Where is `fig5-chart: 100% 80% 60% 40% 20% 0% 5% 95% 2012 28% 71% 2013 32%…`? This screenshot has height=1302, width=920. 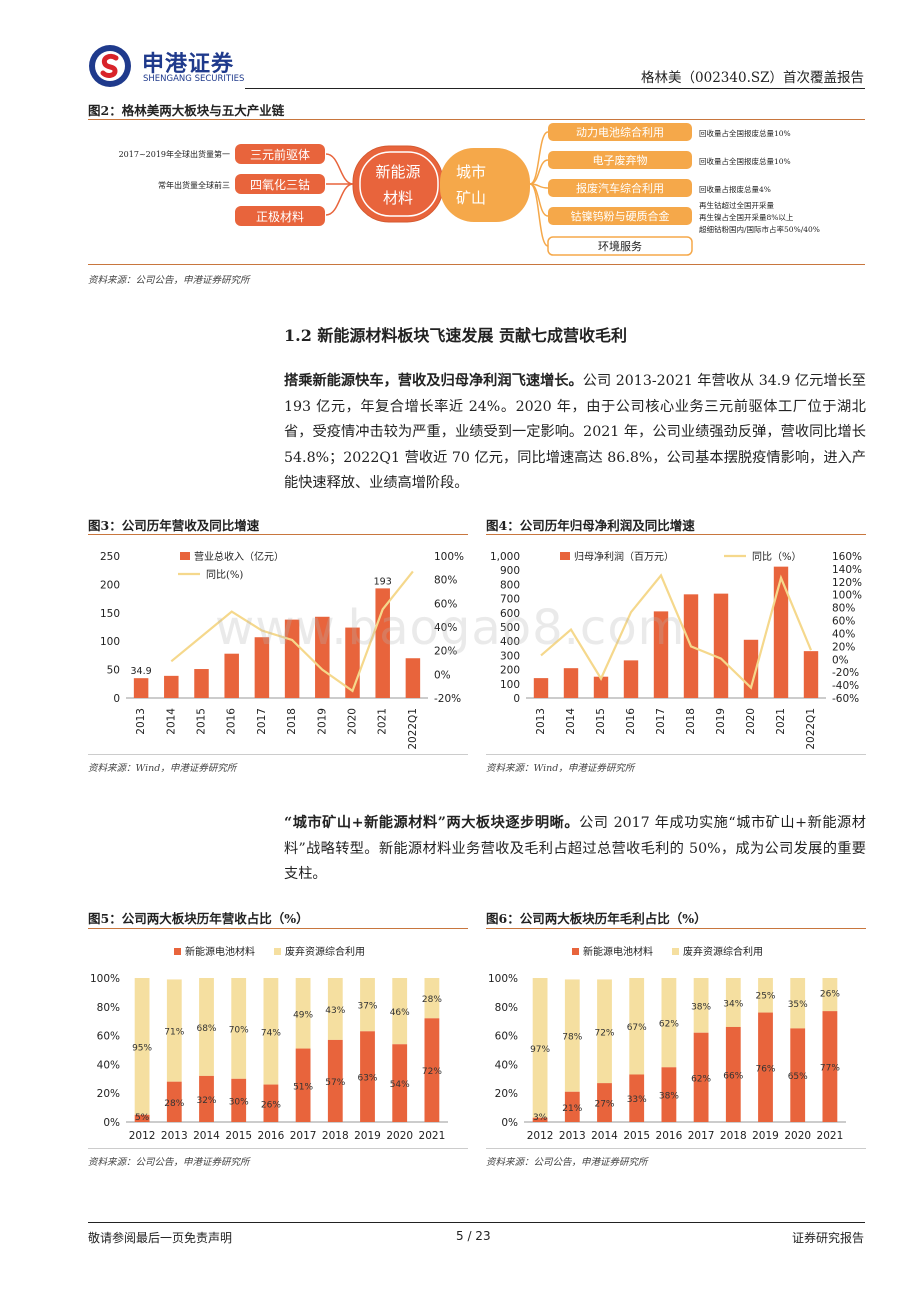 fig5-chart: 100% 80% 60% 40% 20% 0% 5% 95% 2012 28% 71% 2013 32%… is located at coordinates (269, 1043).